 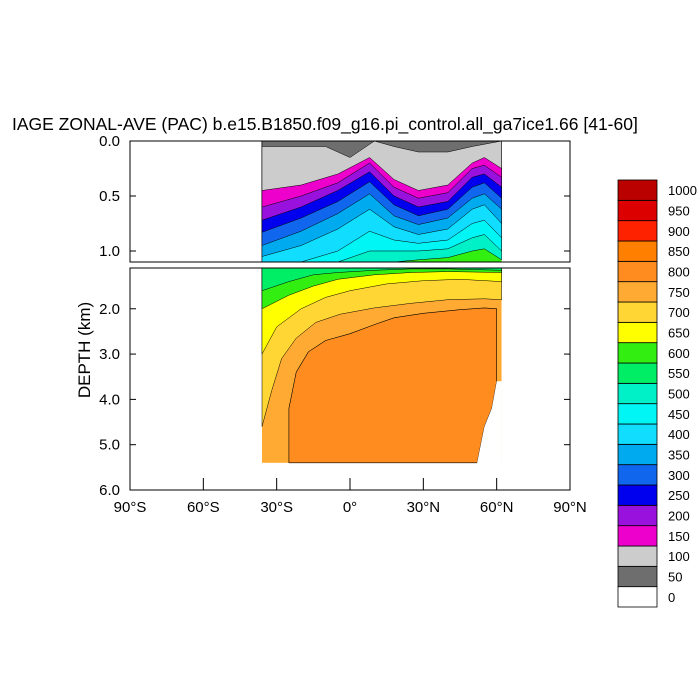 What do you see at coordinates (84, 350) in the screenshot?
I see `y-axis-label: DEPTH (km)` at bounding box center [84, 350].